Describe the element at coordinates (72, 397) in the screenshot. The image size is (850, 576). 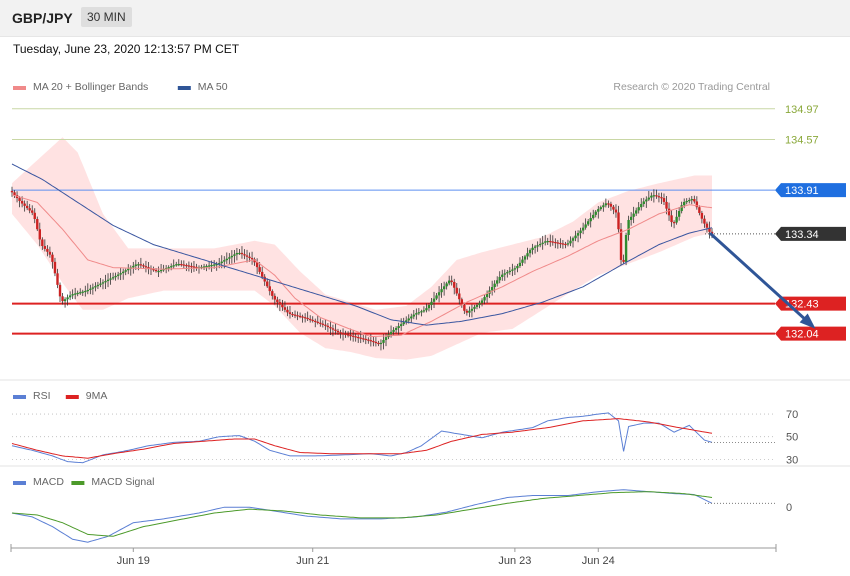
I see `rsi-legend-swatch` at that location.